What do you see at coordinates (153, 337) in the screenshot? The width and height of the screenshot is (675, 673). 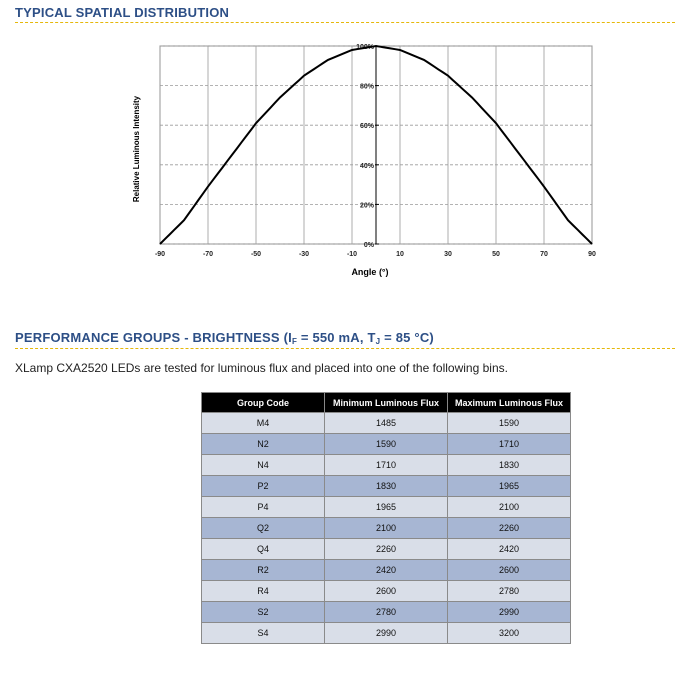 I see `performance-heading-pre: PERFORMANCE GROUPS - BRIGHTNESS (I` at bounding box center [153, 337].